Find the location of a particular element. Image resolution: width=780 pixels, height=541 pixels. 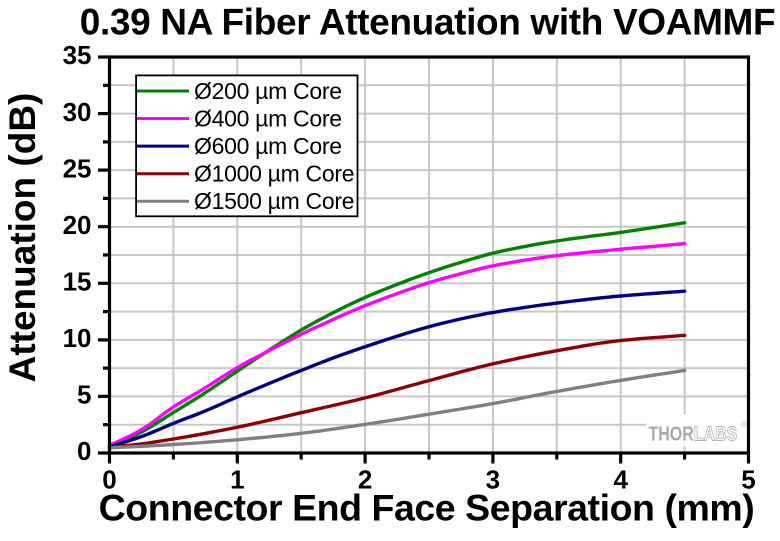

svg-text: 2 is located at coordinates (365, 480).